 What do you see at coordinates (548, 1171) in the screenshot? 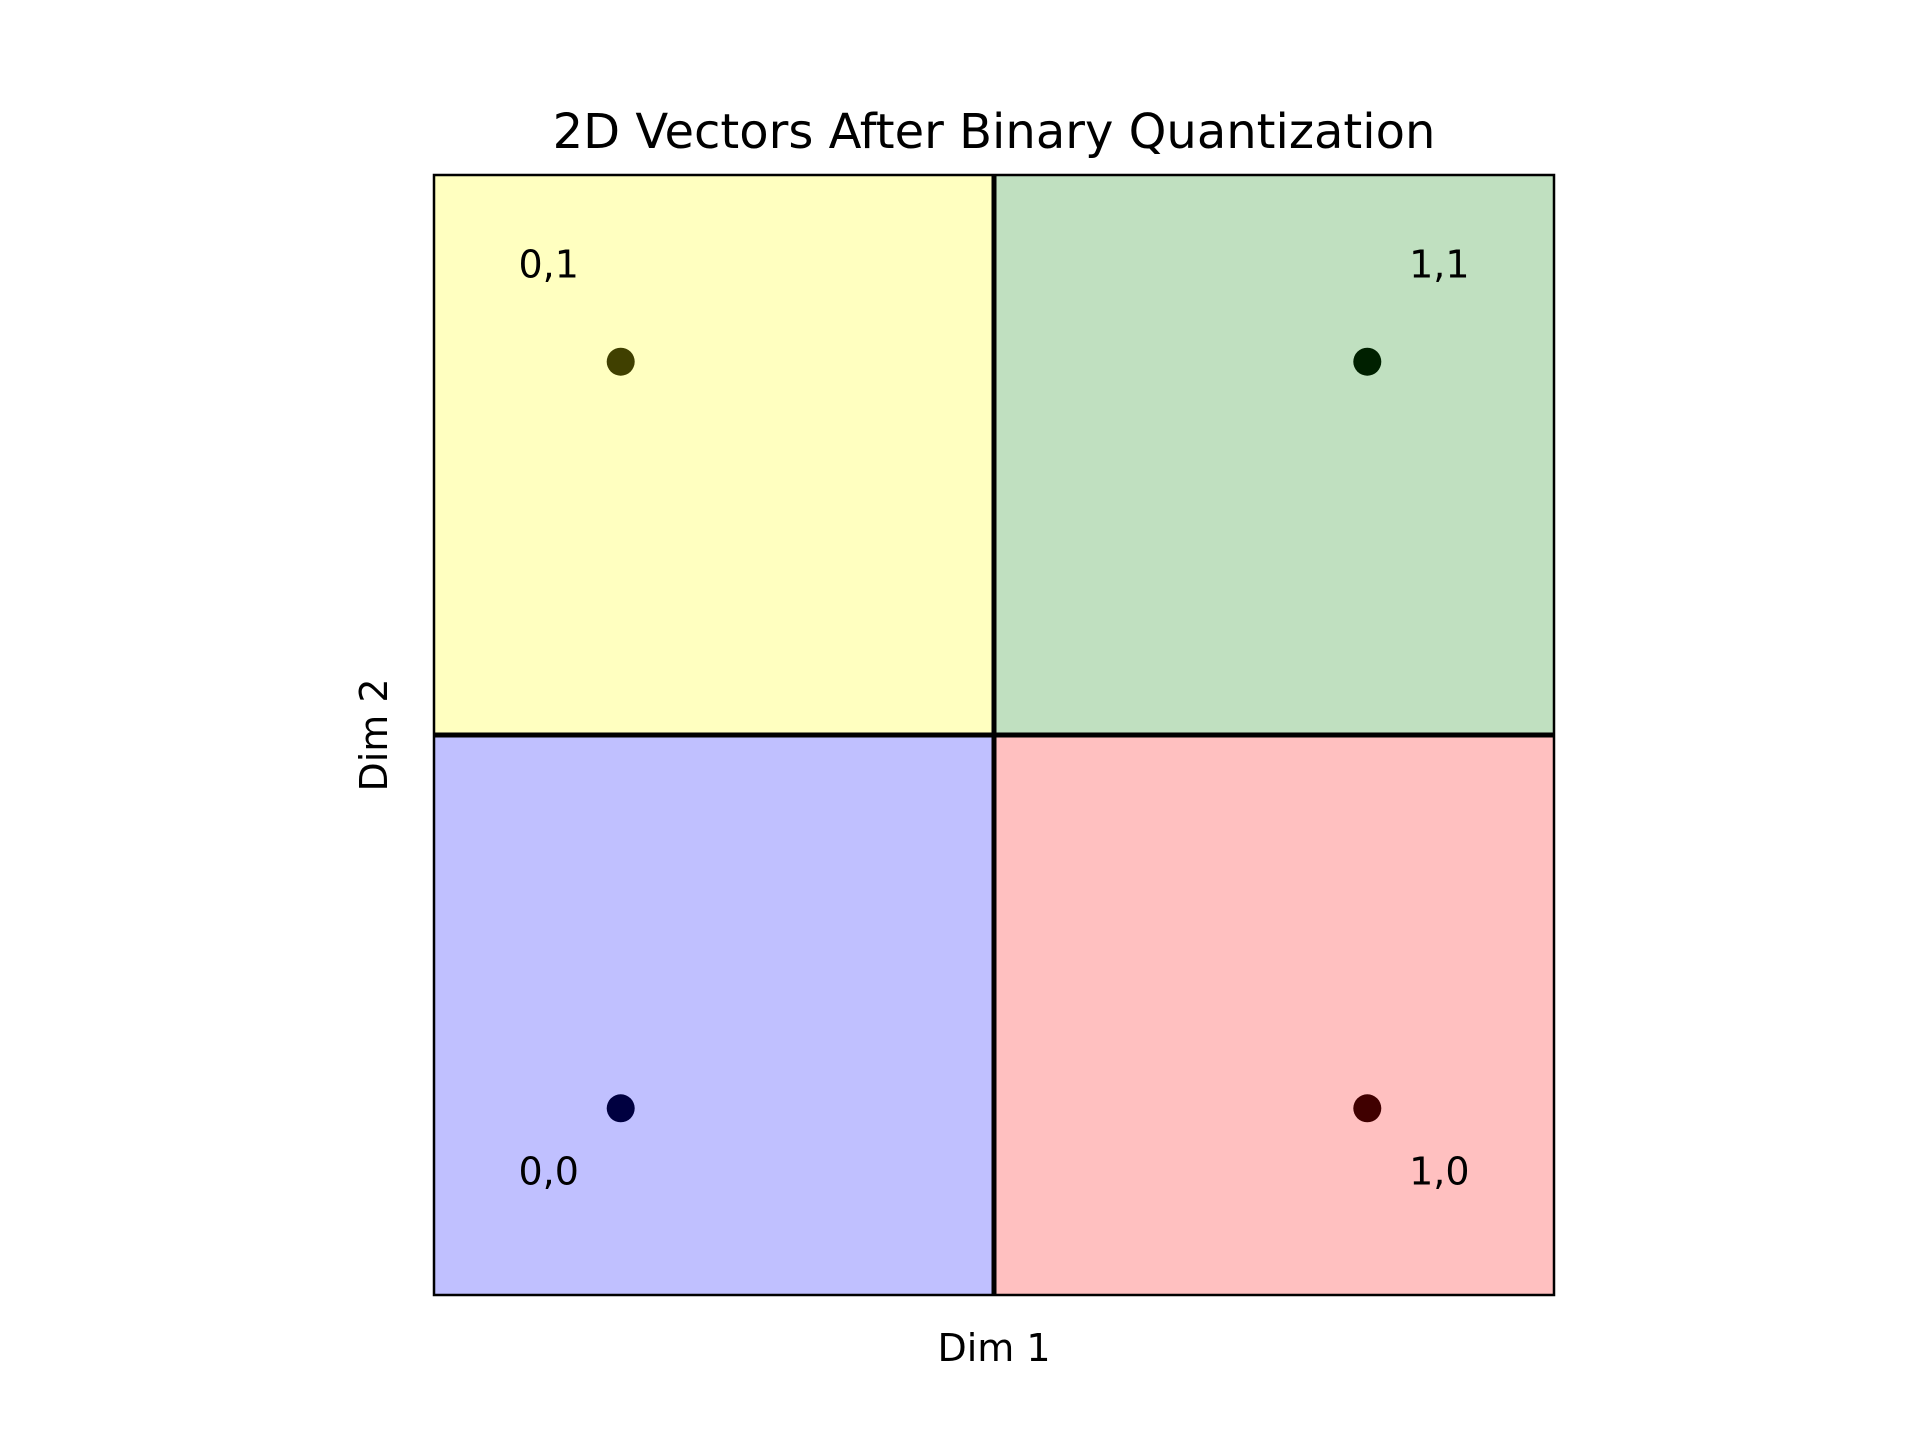
I see `point-label-0-0: 0,0` at bounding box center [548, 1171].